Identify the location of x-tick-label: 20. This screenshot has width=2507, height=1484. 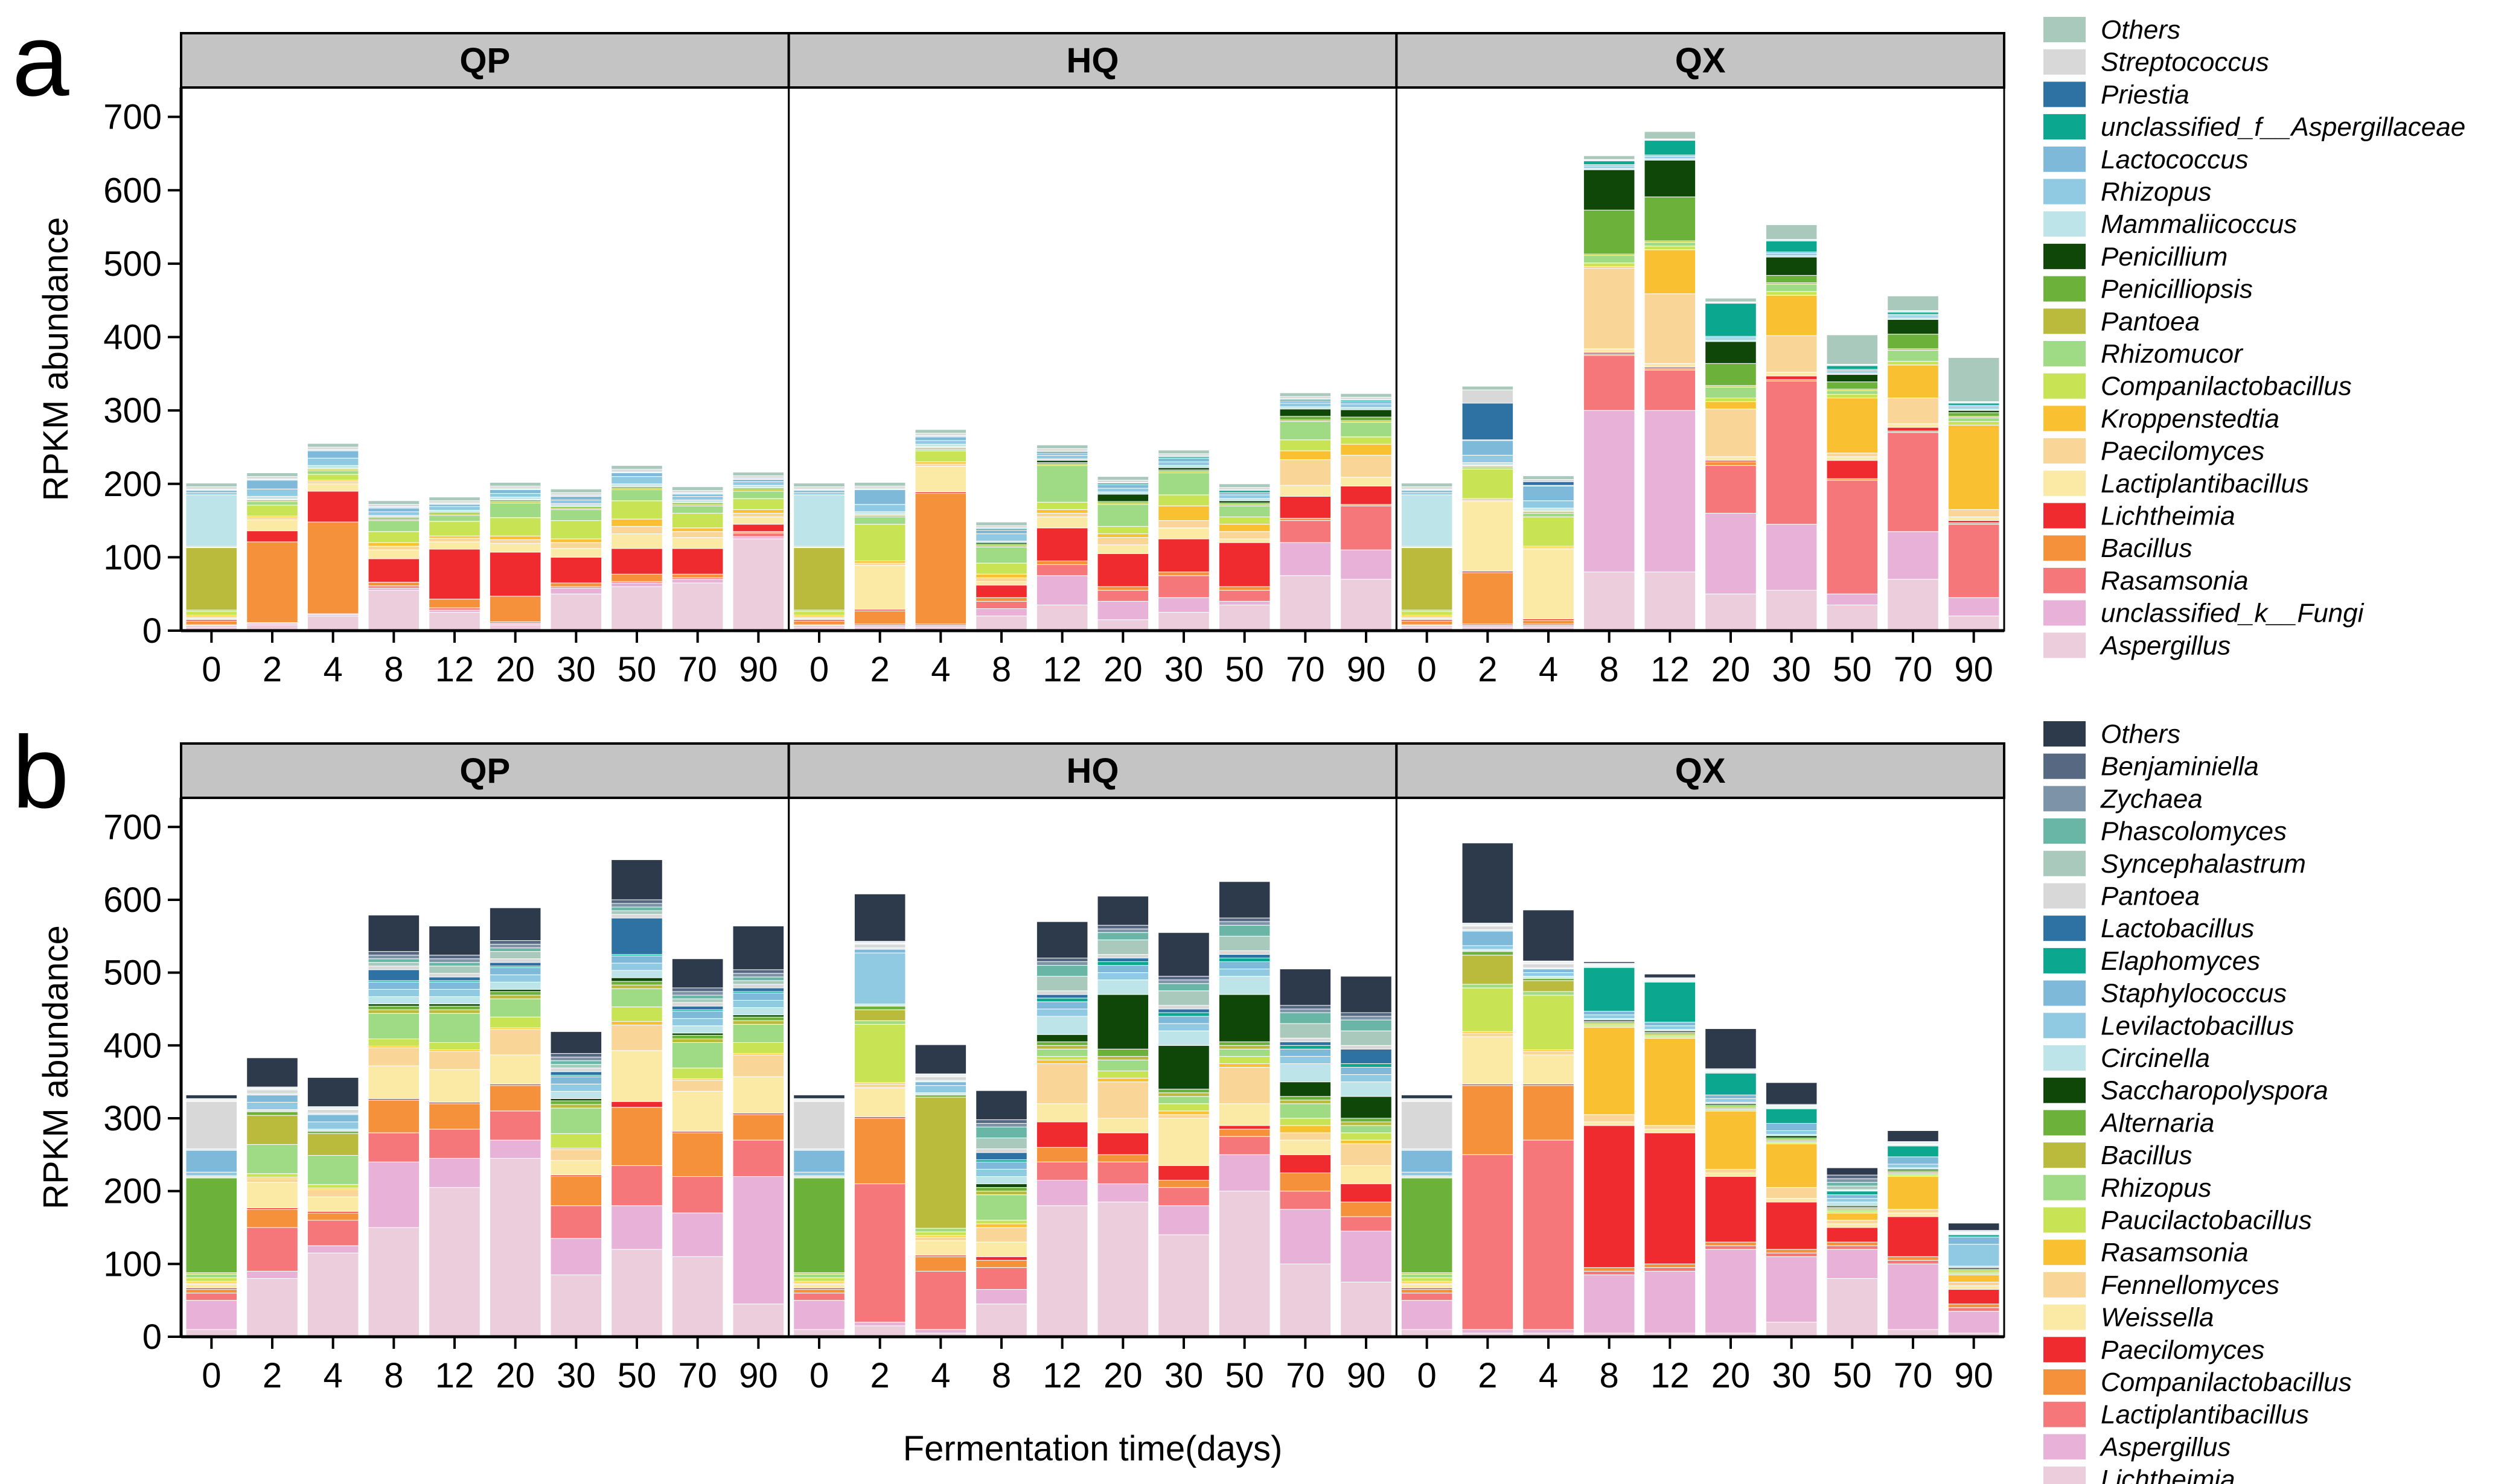
(1123, 670).